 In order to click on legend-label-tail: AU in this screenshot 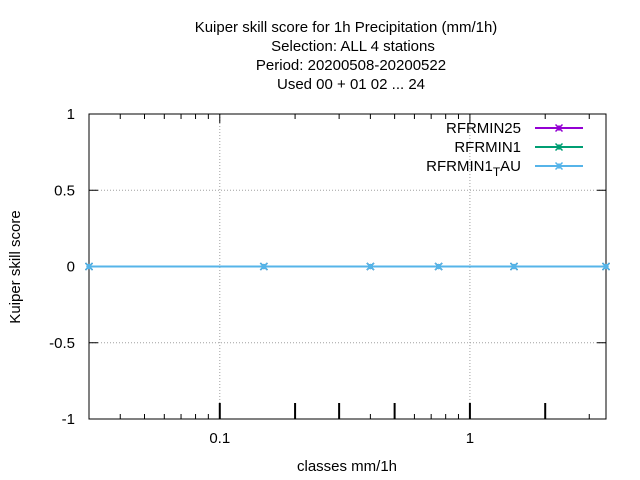, I will do `click(510, 166)`.